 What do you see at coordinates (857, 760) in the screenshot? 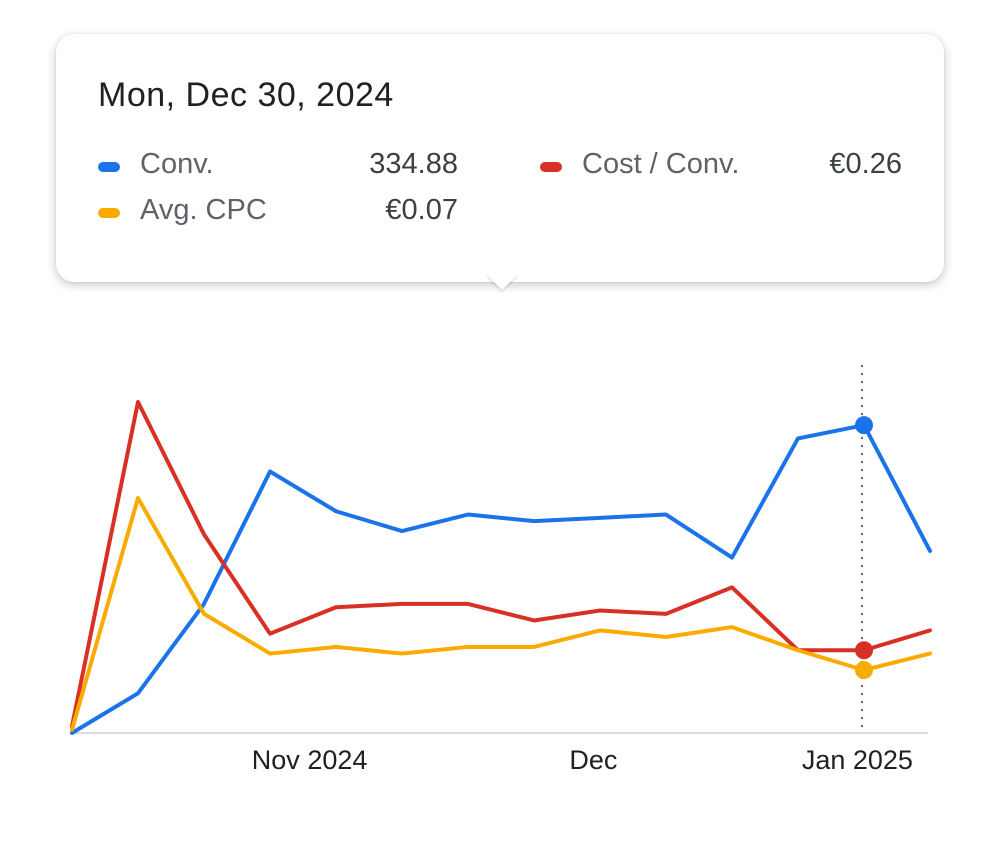
I see `x-tick-label: Jan 2025` at bounding box center [857, 760].